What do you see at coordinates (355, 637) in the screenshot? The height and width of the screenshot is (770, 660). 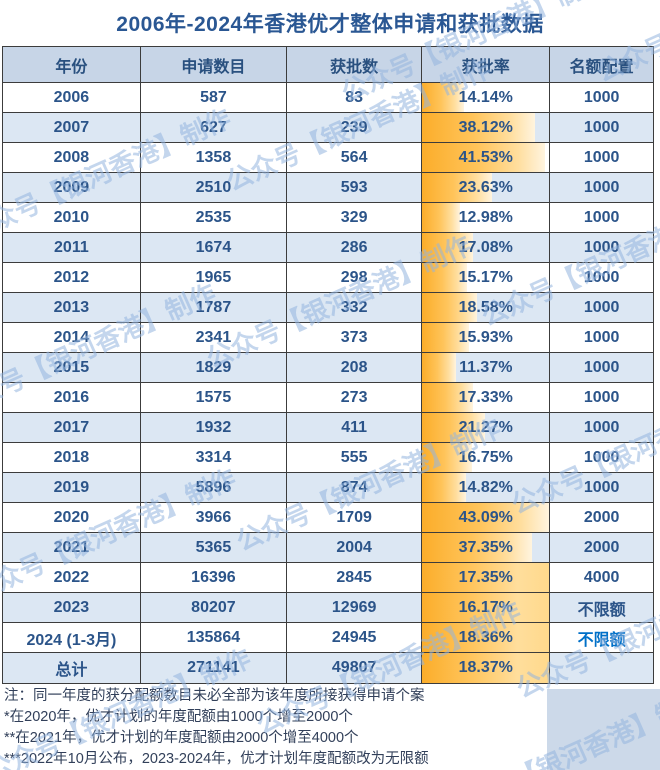 I see `approved-cell: 24945` at bounding box center [355, 637].